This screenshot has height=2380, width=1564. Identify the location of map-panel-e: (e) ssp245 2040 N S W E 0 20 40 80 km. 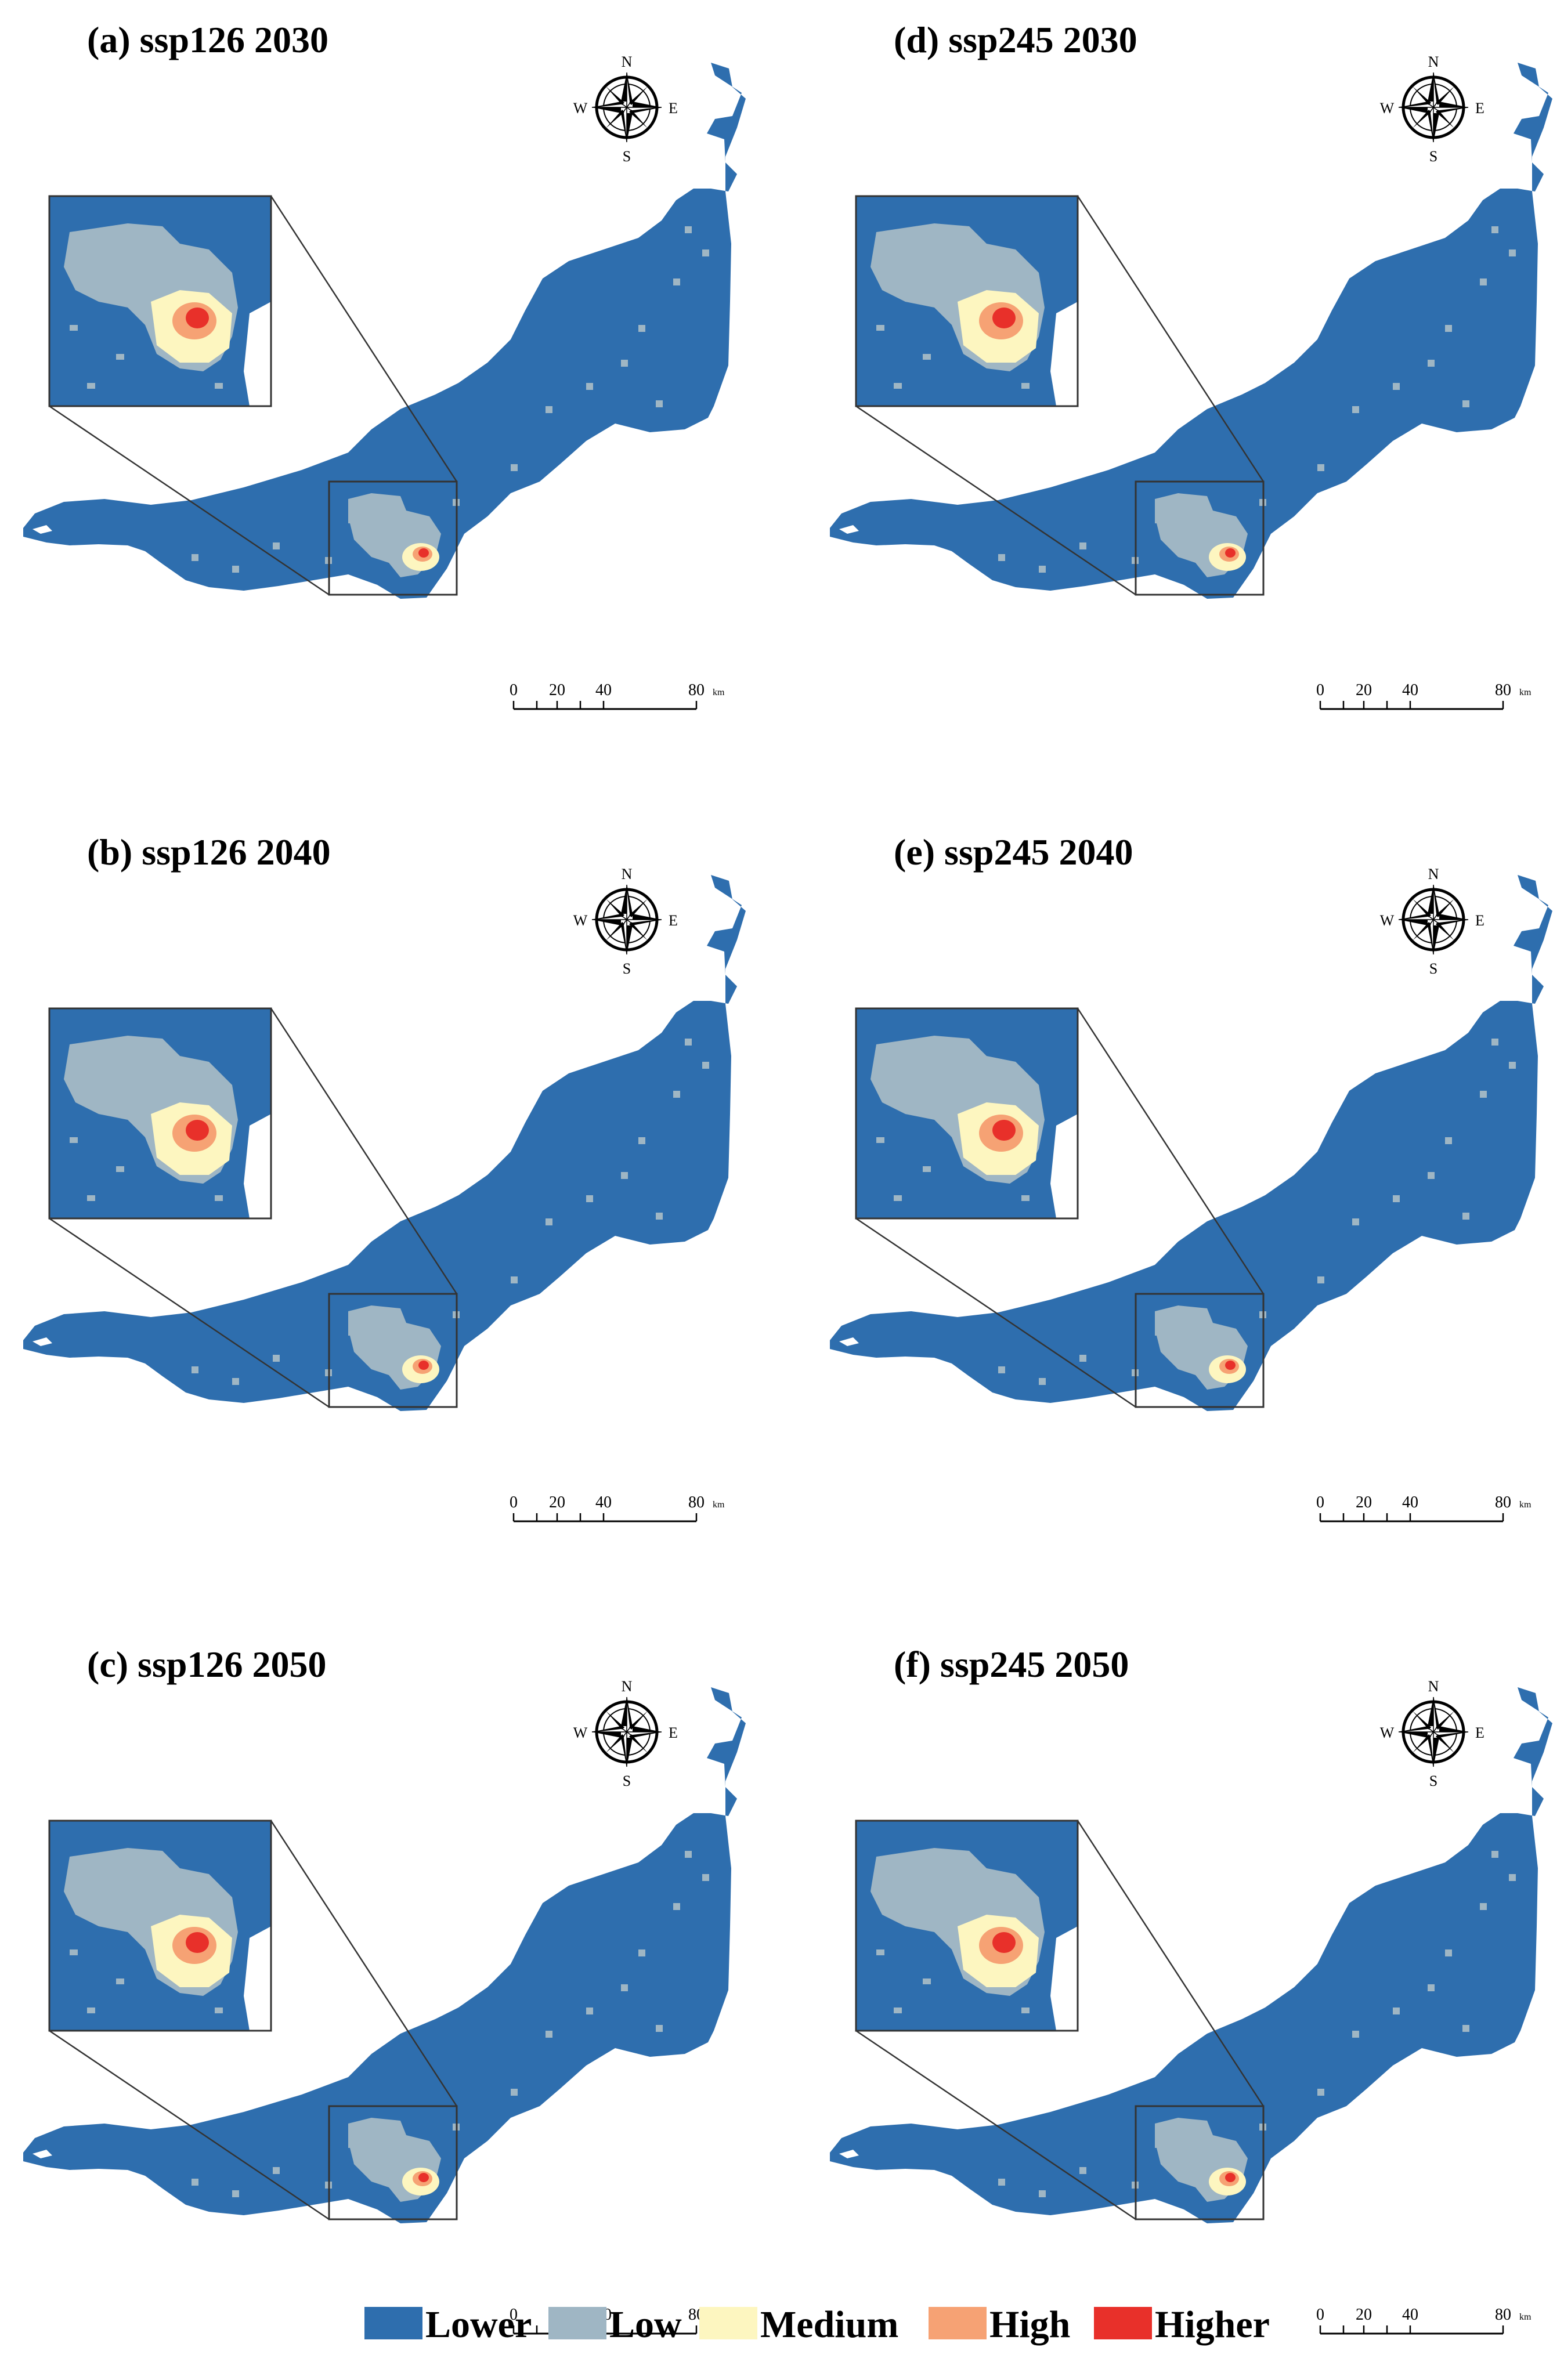
(1191, 1176).